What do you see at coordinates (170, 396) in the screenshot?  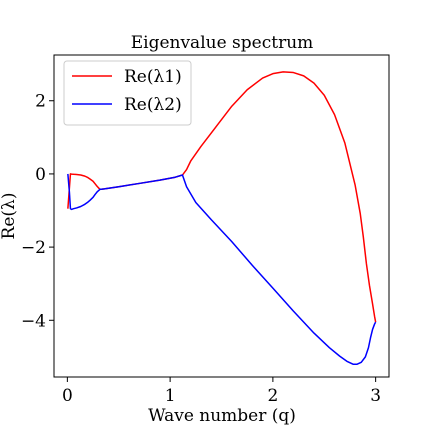 I see `x-tick-label: 1` at bounding box center [170, 396].